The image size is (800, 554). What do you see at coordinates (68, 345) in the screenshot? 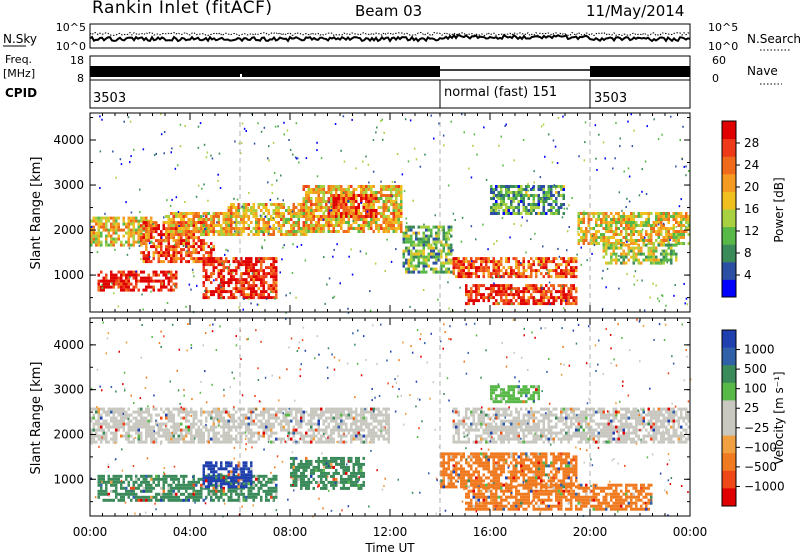
I see `velocity-y-tick-label: 4000` at bounding box center [68, 345].